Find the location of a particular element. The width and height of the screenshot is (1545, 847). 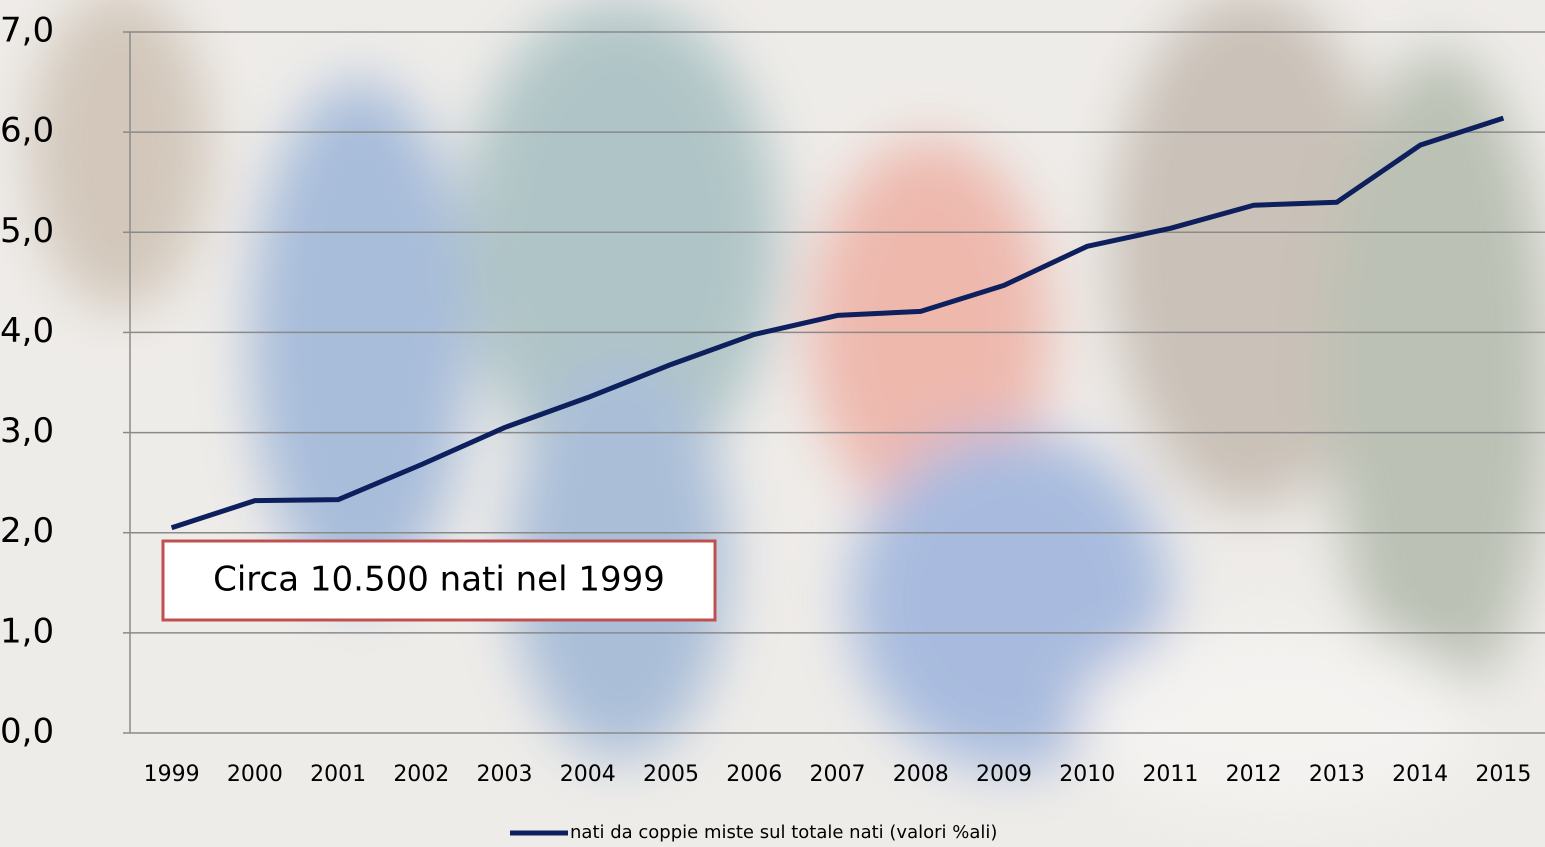

y-tick-label: 2,0 is located at coordinates (27, 531).